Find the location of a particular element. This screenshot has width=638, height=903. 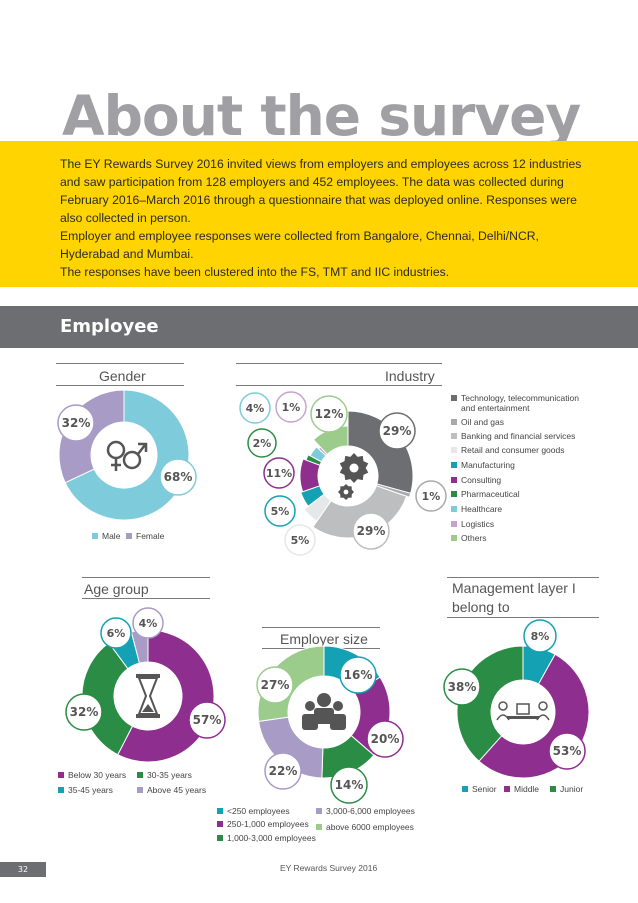

industry-value-bubble-healthcare is located at coordinates (255, 408).